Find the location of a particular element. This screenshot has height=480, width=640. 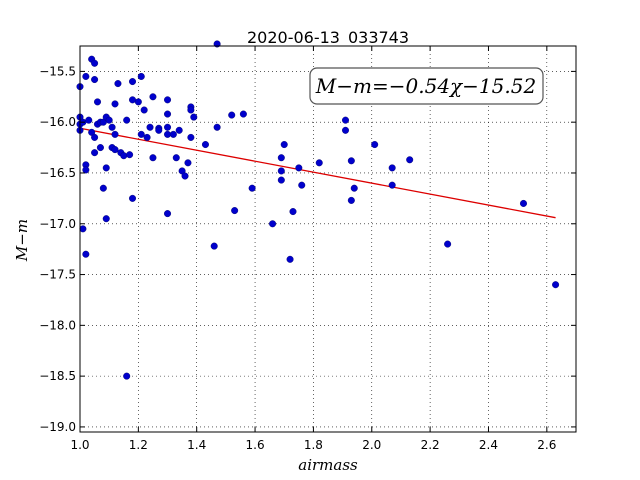

y-tick-label: −17.0 is located at coordinates (57, 224).